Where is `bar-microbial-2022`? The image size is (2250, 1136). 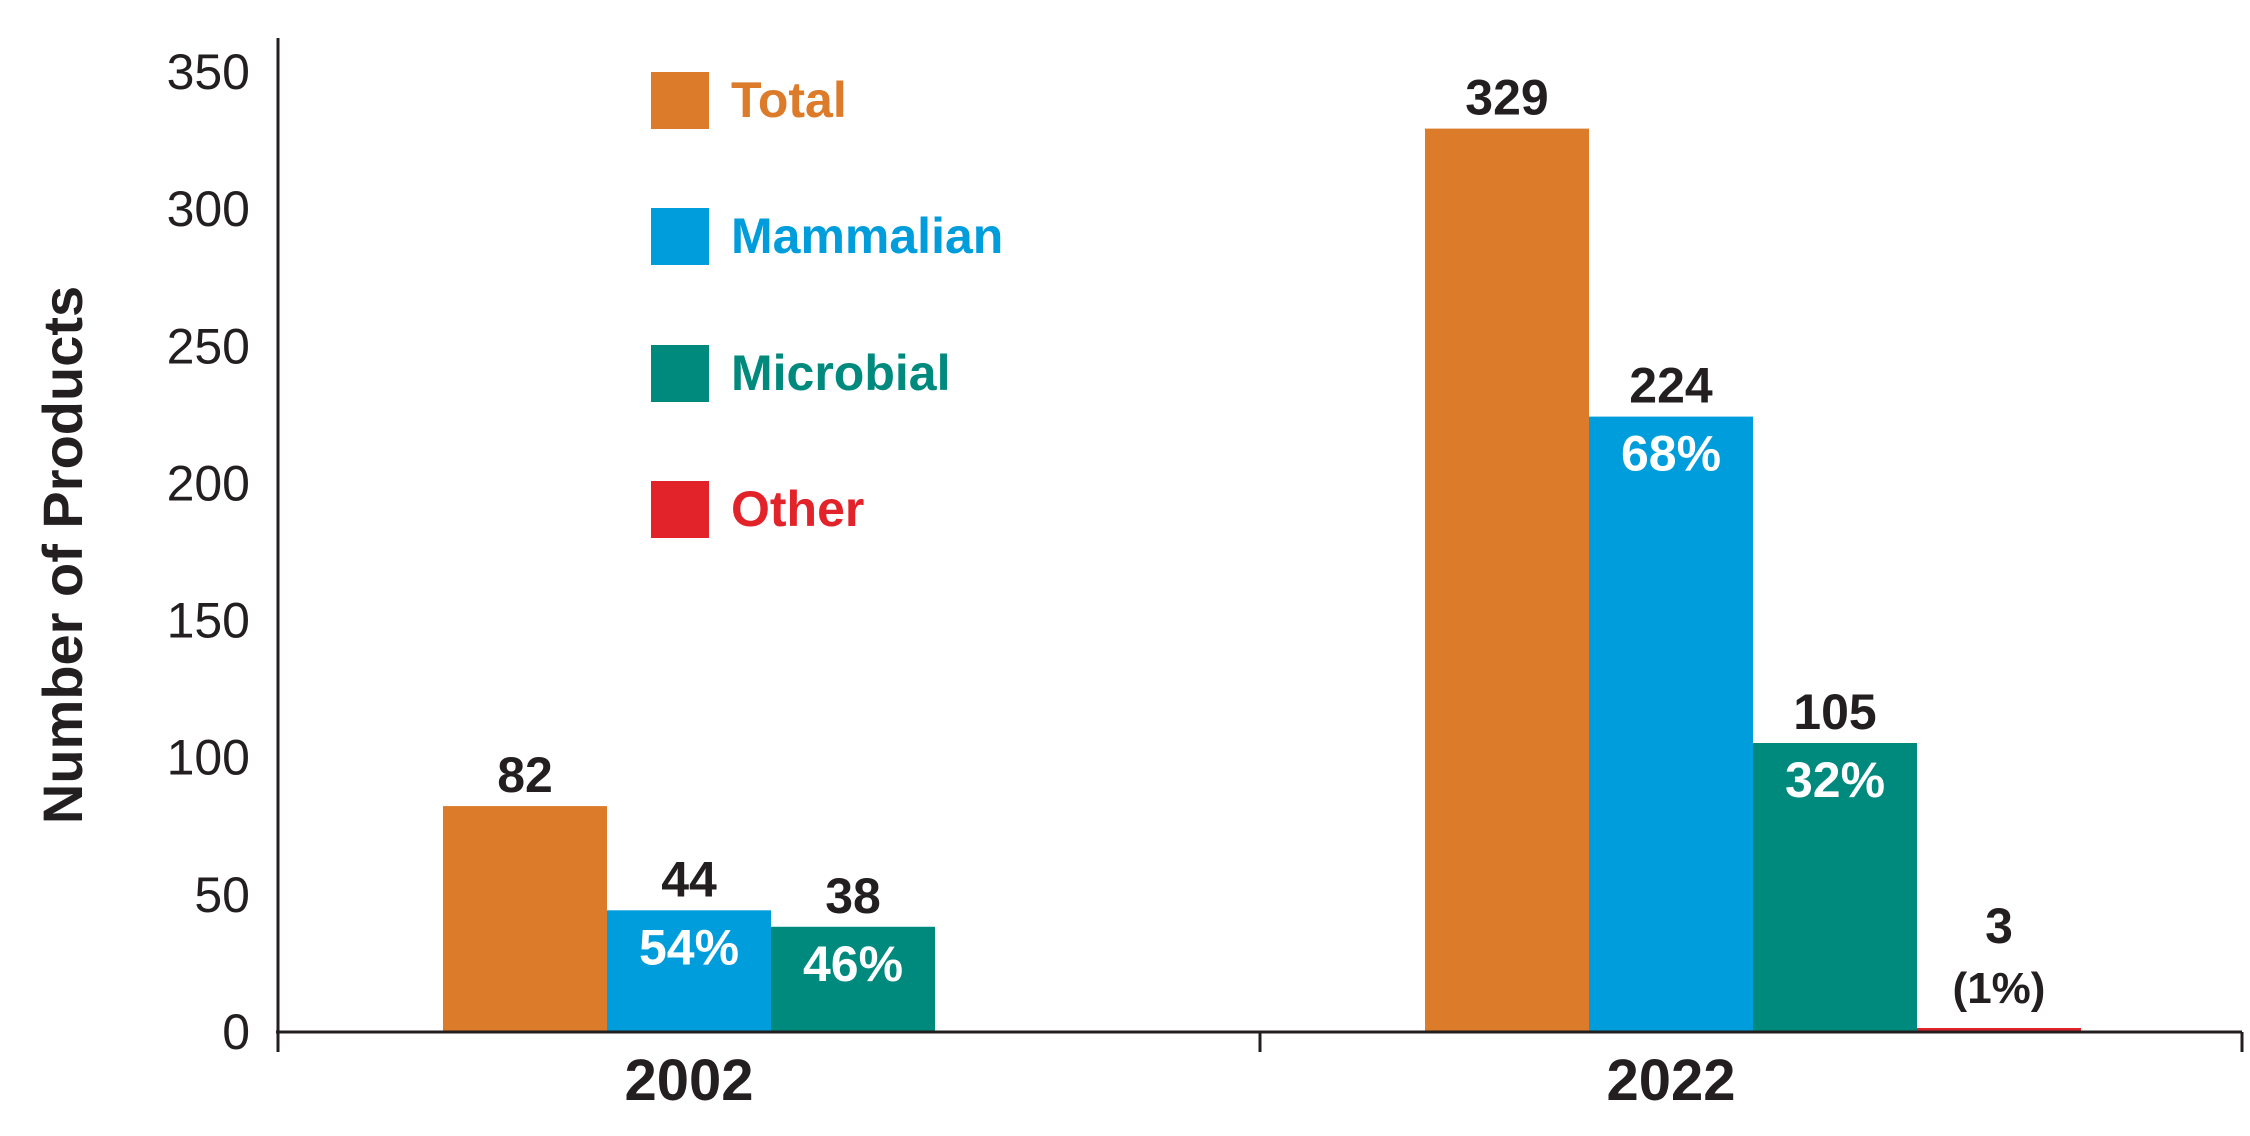
bar-microbial-2022 is located at coordinates (1835, 887).